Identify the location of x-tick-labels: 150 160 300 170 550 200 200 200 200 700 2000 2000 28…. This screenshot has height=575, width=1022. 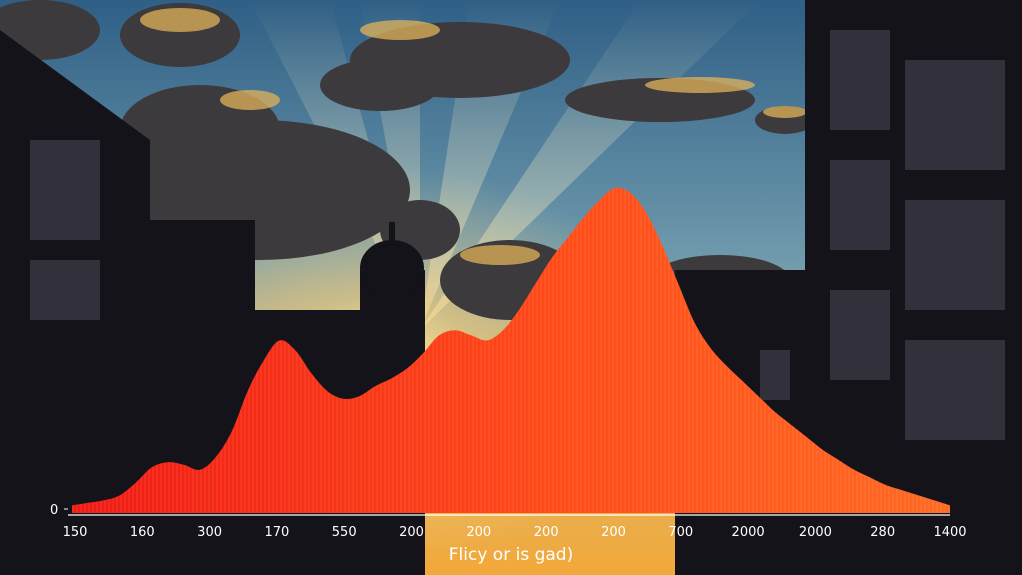
(515, 532).